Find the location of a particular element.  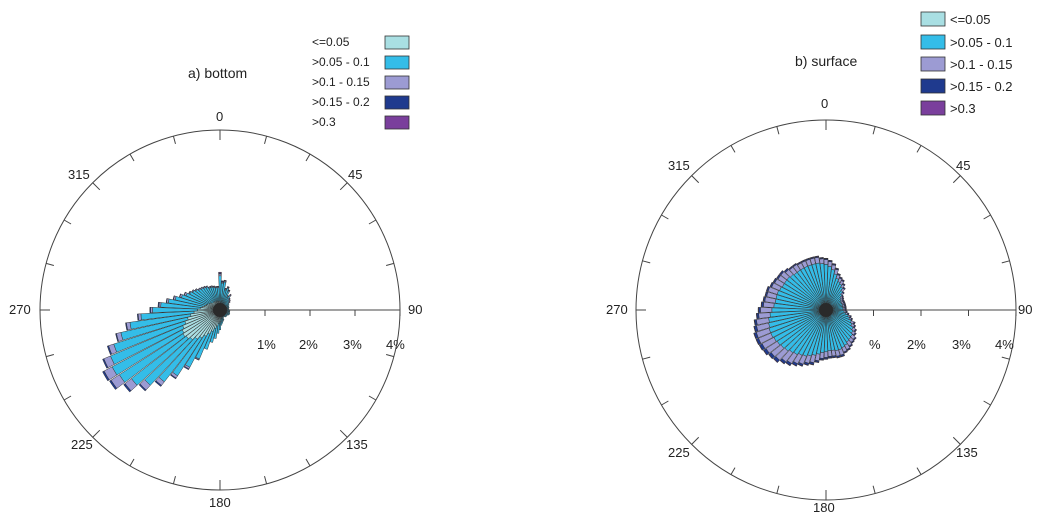

radial-label-3: 3% is located at coordinates (352, 344).